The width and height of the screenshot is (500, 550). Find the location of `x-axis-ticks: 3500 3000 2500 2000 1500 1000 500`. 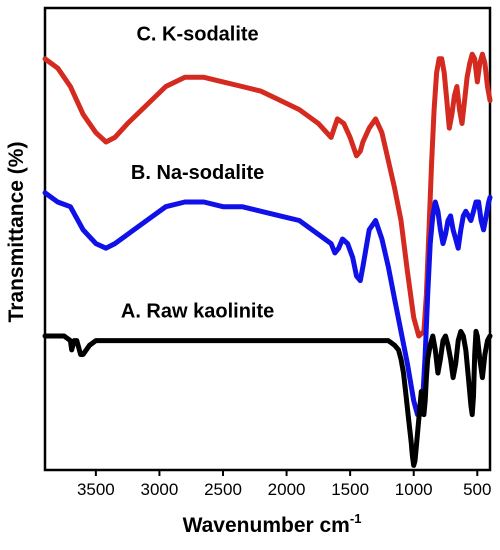

x-axis-ticks: 3500 3000 2500 2000 1500 1000 500 is located at coordinates (284, 484).